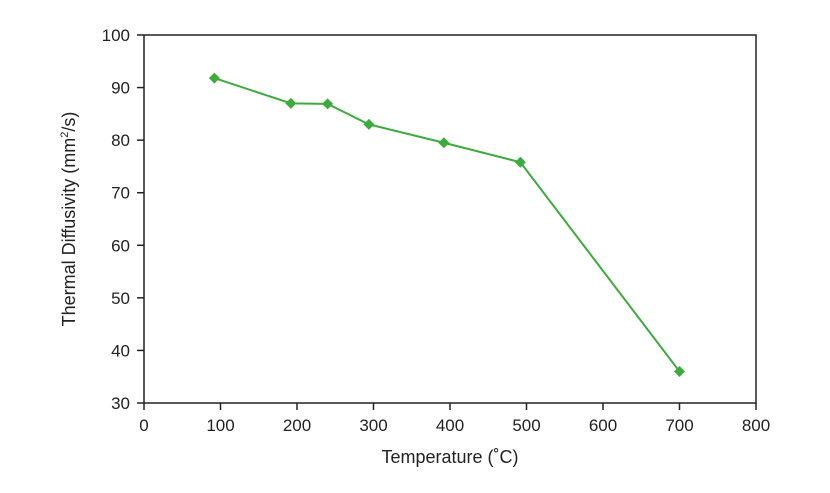 The height and width of the screenshot is (493, 830). I want to click on y-tick-label: 30, so click(120, 403).